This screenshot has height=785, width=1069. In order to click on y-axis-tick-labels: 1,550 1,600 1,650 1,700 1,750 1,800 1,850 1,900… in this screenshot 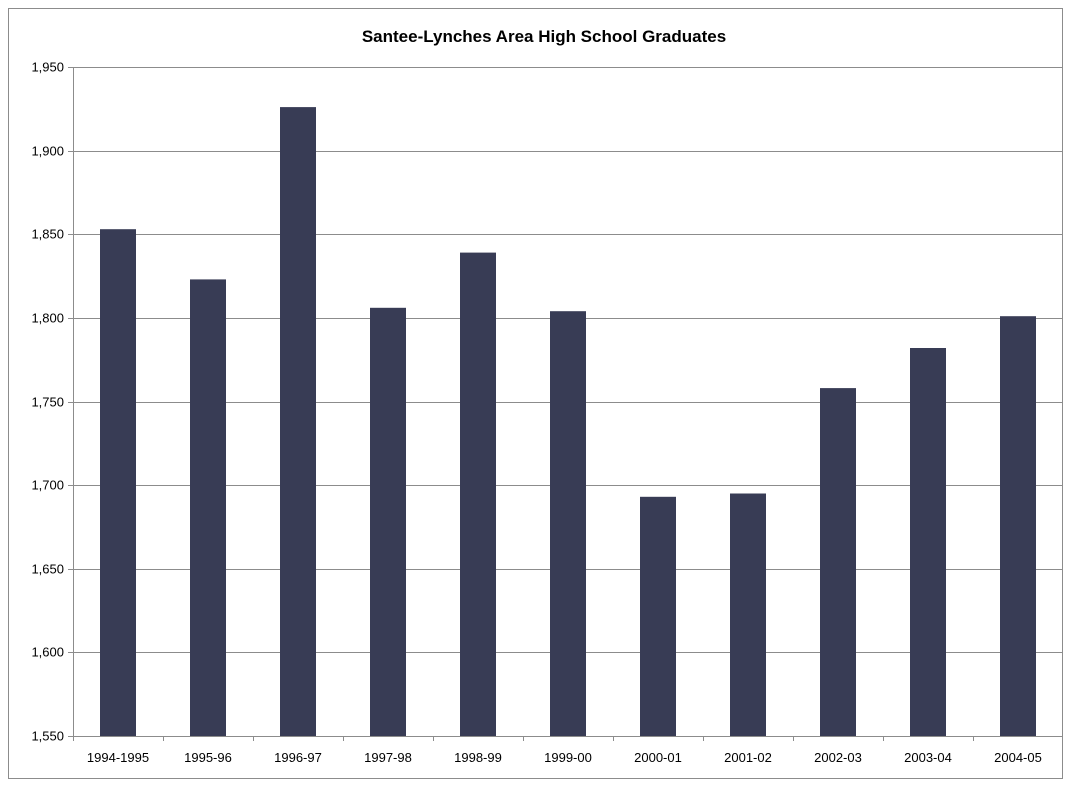, I will do `click(47, 402)`.